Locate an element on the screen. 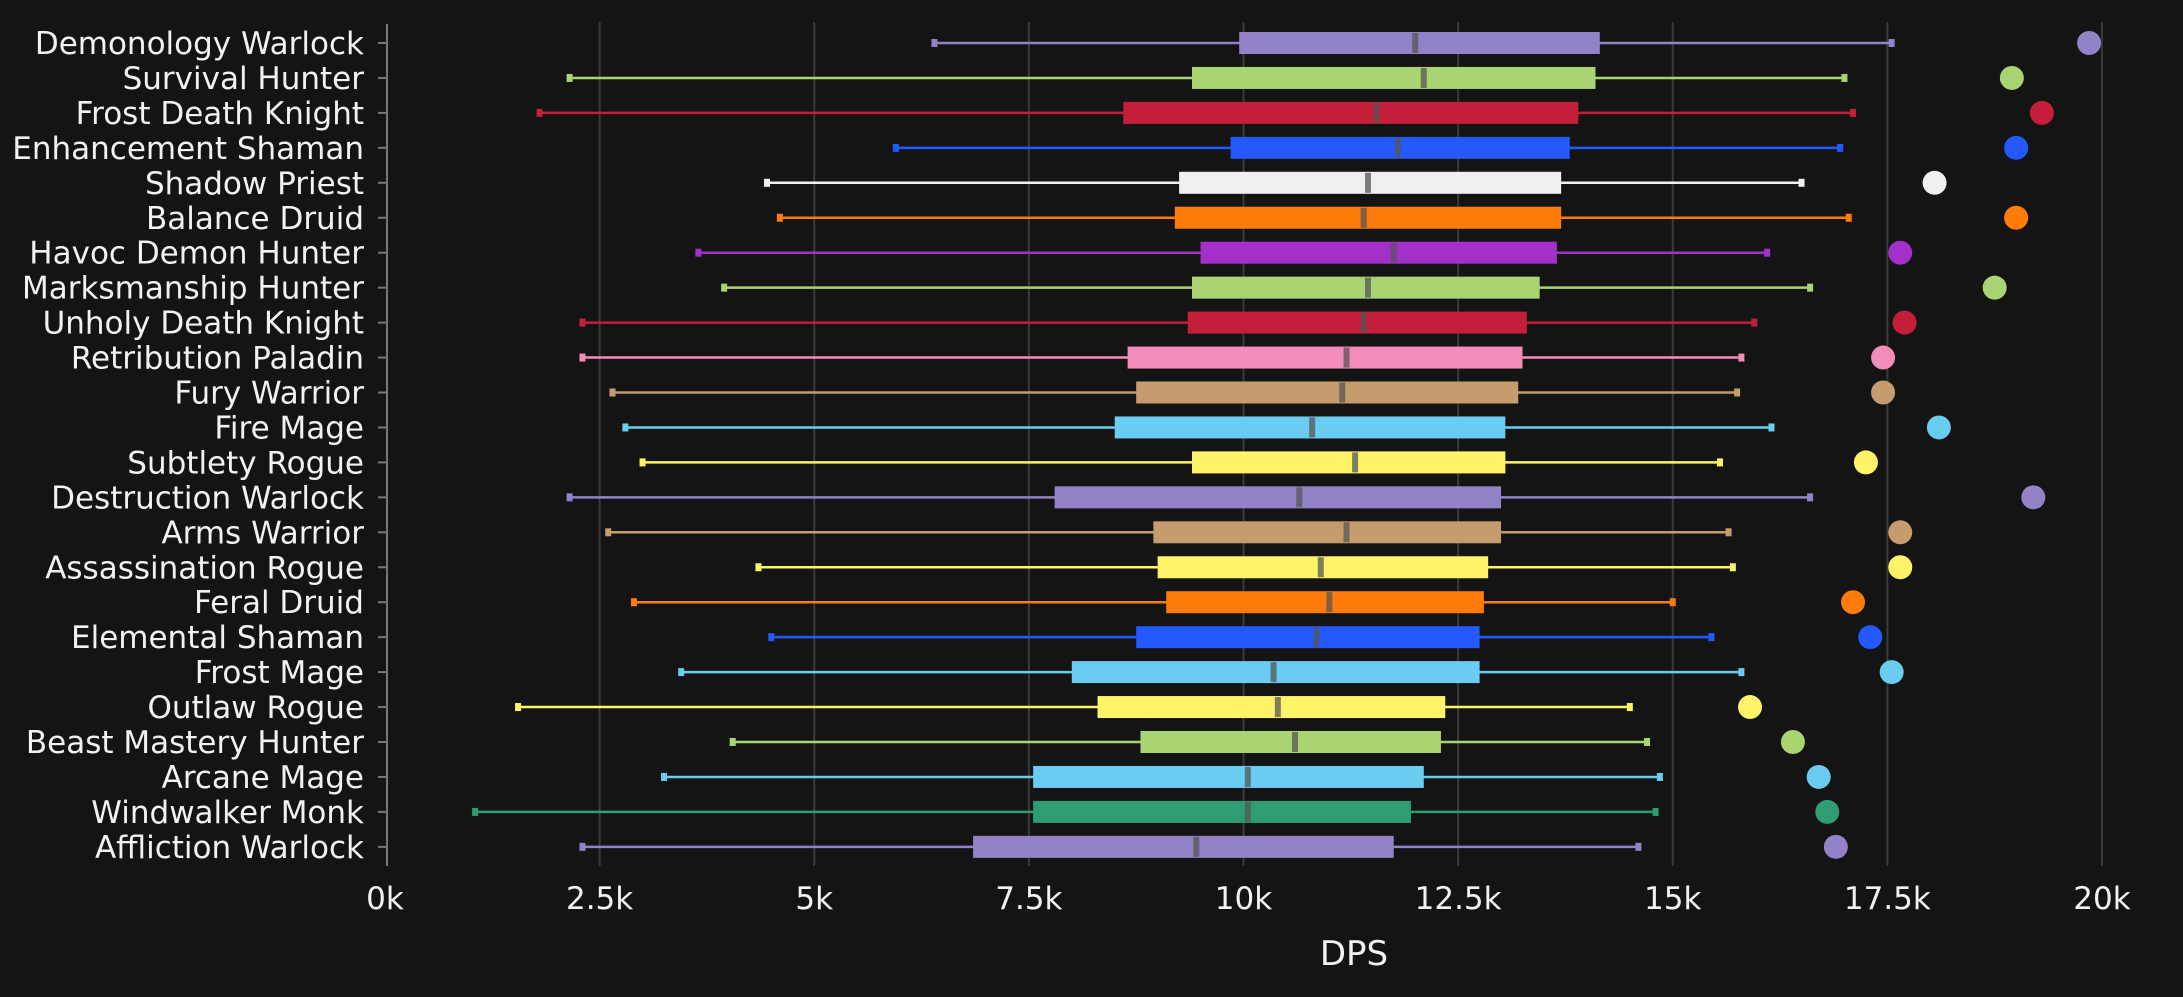 The height and width of the screenshot is (997, 2183). category-label: Retribution Paladin is located at coordinates (217, 359).